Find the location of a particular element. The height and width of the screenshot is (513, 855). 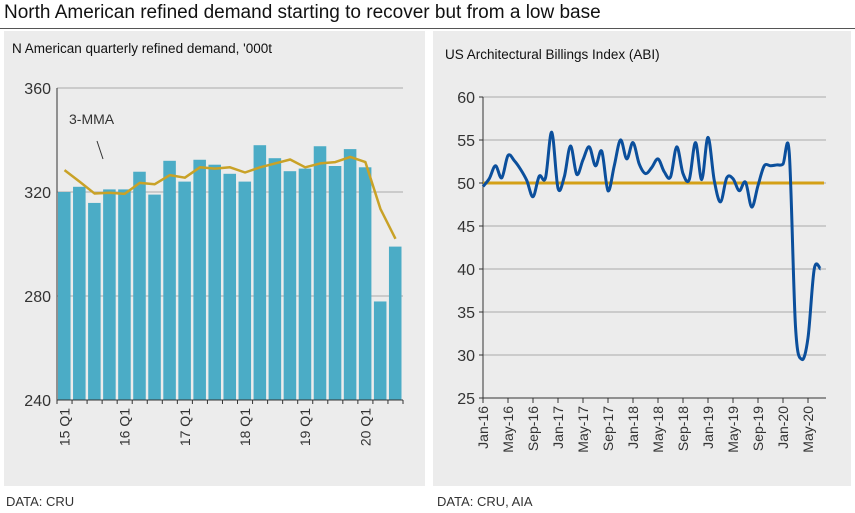

y-tick-label: 360 is located at coordinates (37, 89).